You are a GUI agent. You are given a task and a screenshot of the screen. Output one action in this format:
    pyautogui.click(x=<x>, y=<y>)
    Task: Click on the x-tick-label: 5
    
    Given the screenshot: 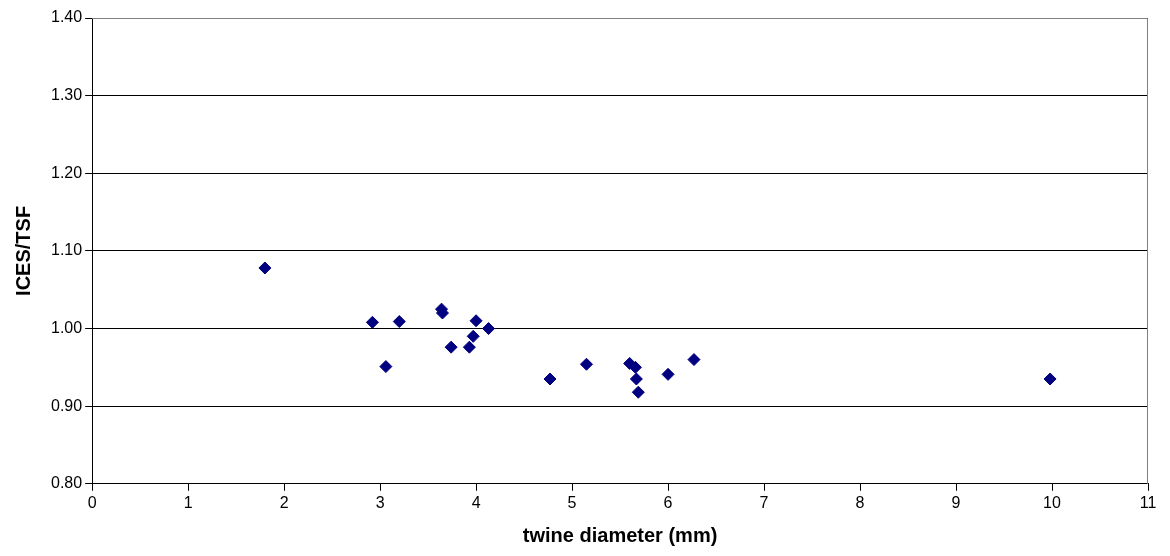 What is the action you would take?
    pyautogui.click(x=572, y=502)
    